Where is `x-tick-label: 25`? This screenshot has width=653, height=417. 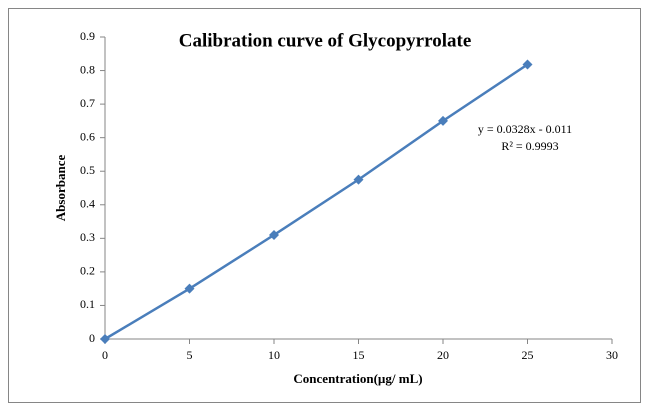
x-tick-label: 25 is located at coordinates (528, 355).